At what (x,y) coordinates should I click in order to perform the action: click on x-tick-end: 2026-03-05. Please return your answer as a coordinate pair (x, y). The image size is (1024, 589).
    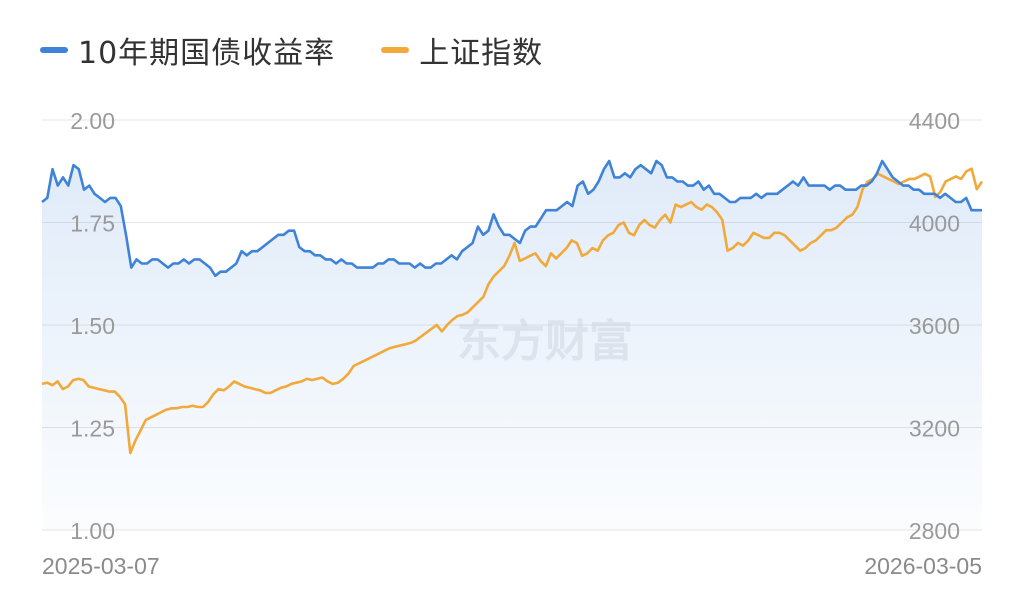
    Looking at the image, I should click on (923, 566).